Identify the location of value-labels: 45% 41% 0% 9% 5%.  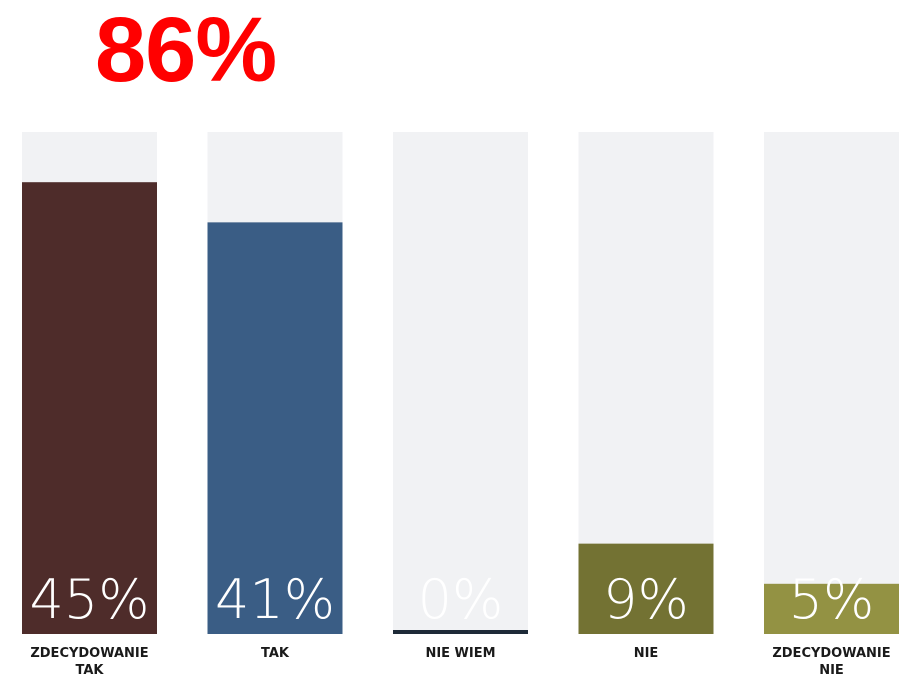
(451, 599).